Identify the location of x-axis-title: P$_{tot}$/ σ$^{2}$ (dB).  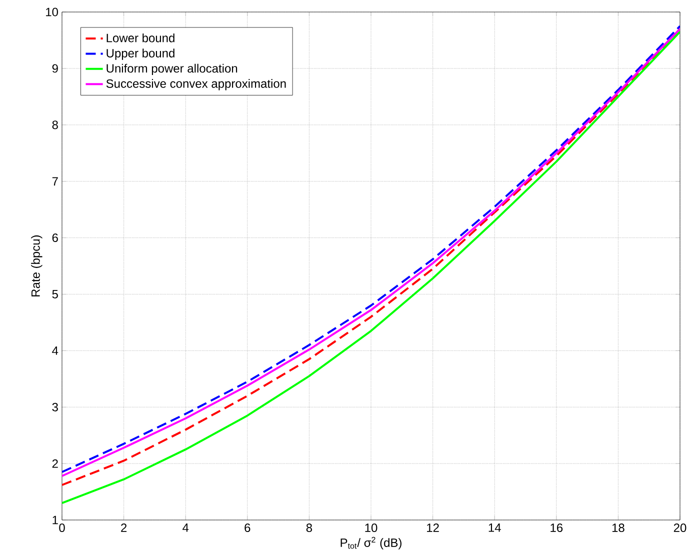
(371, 543).